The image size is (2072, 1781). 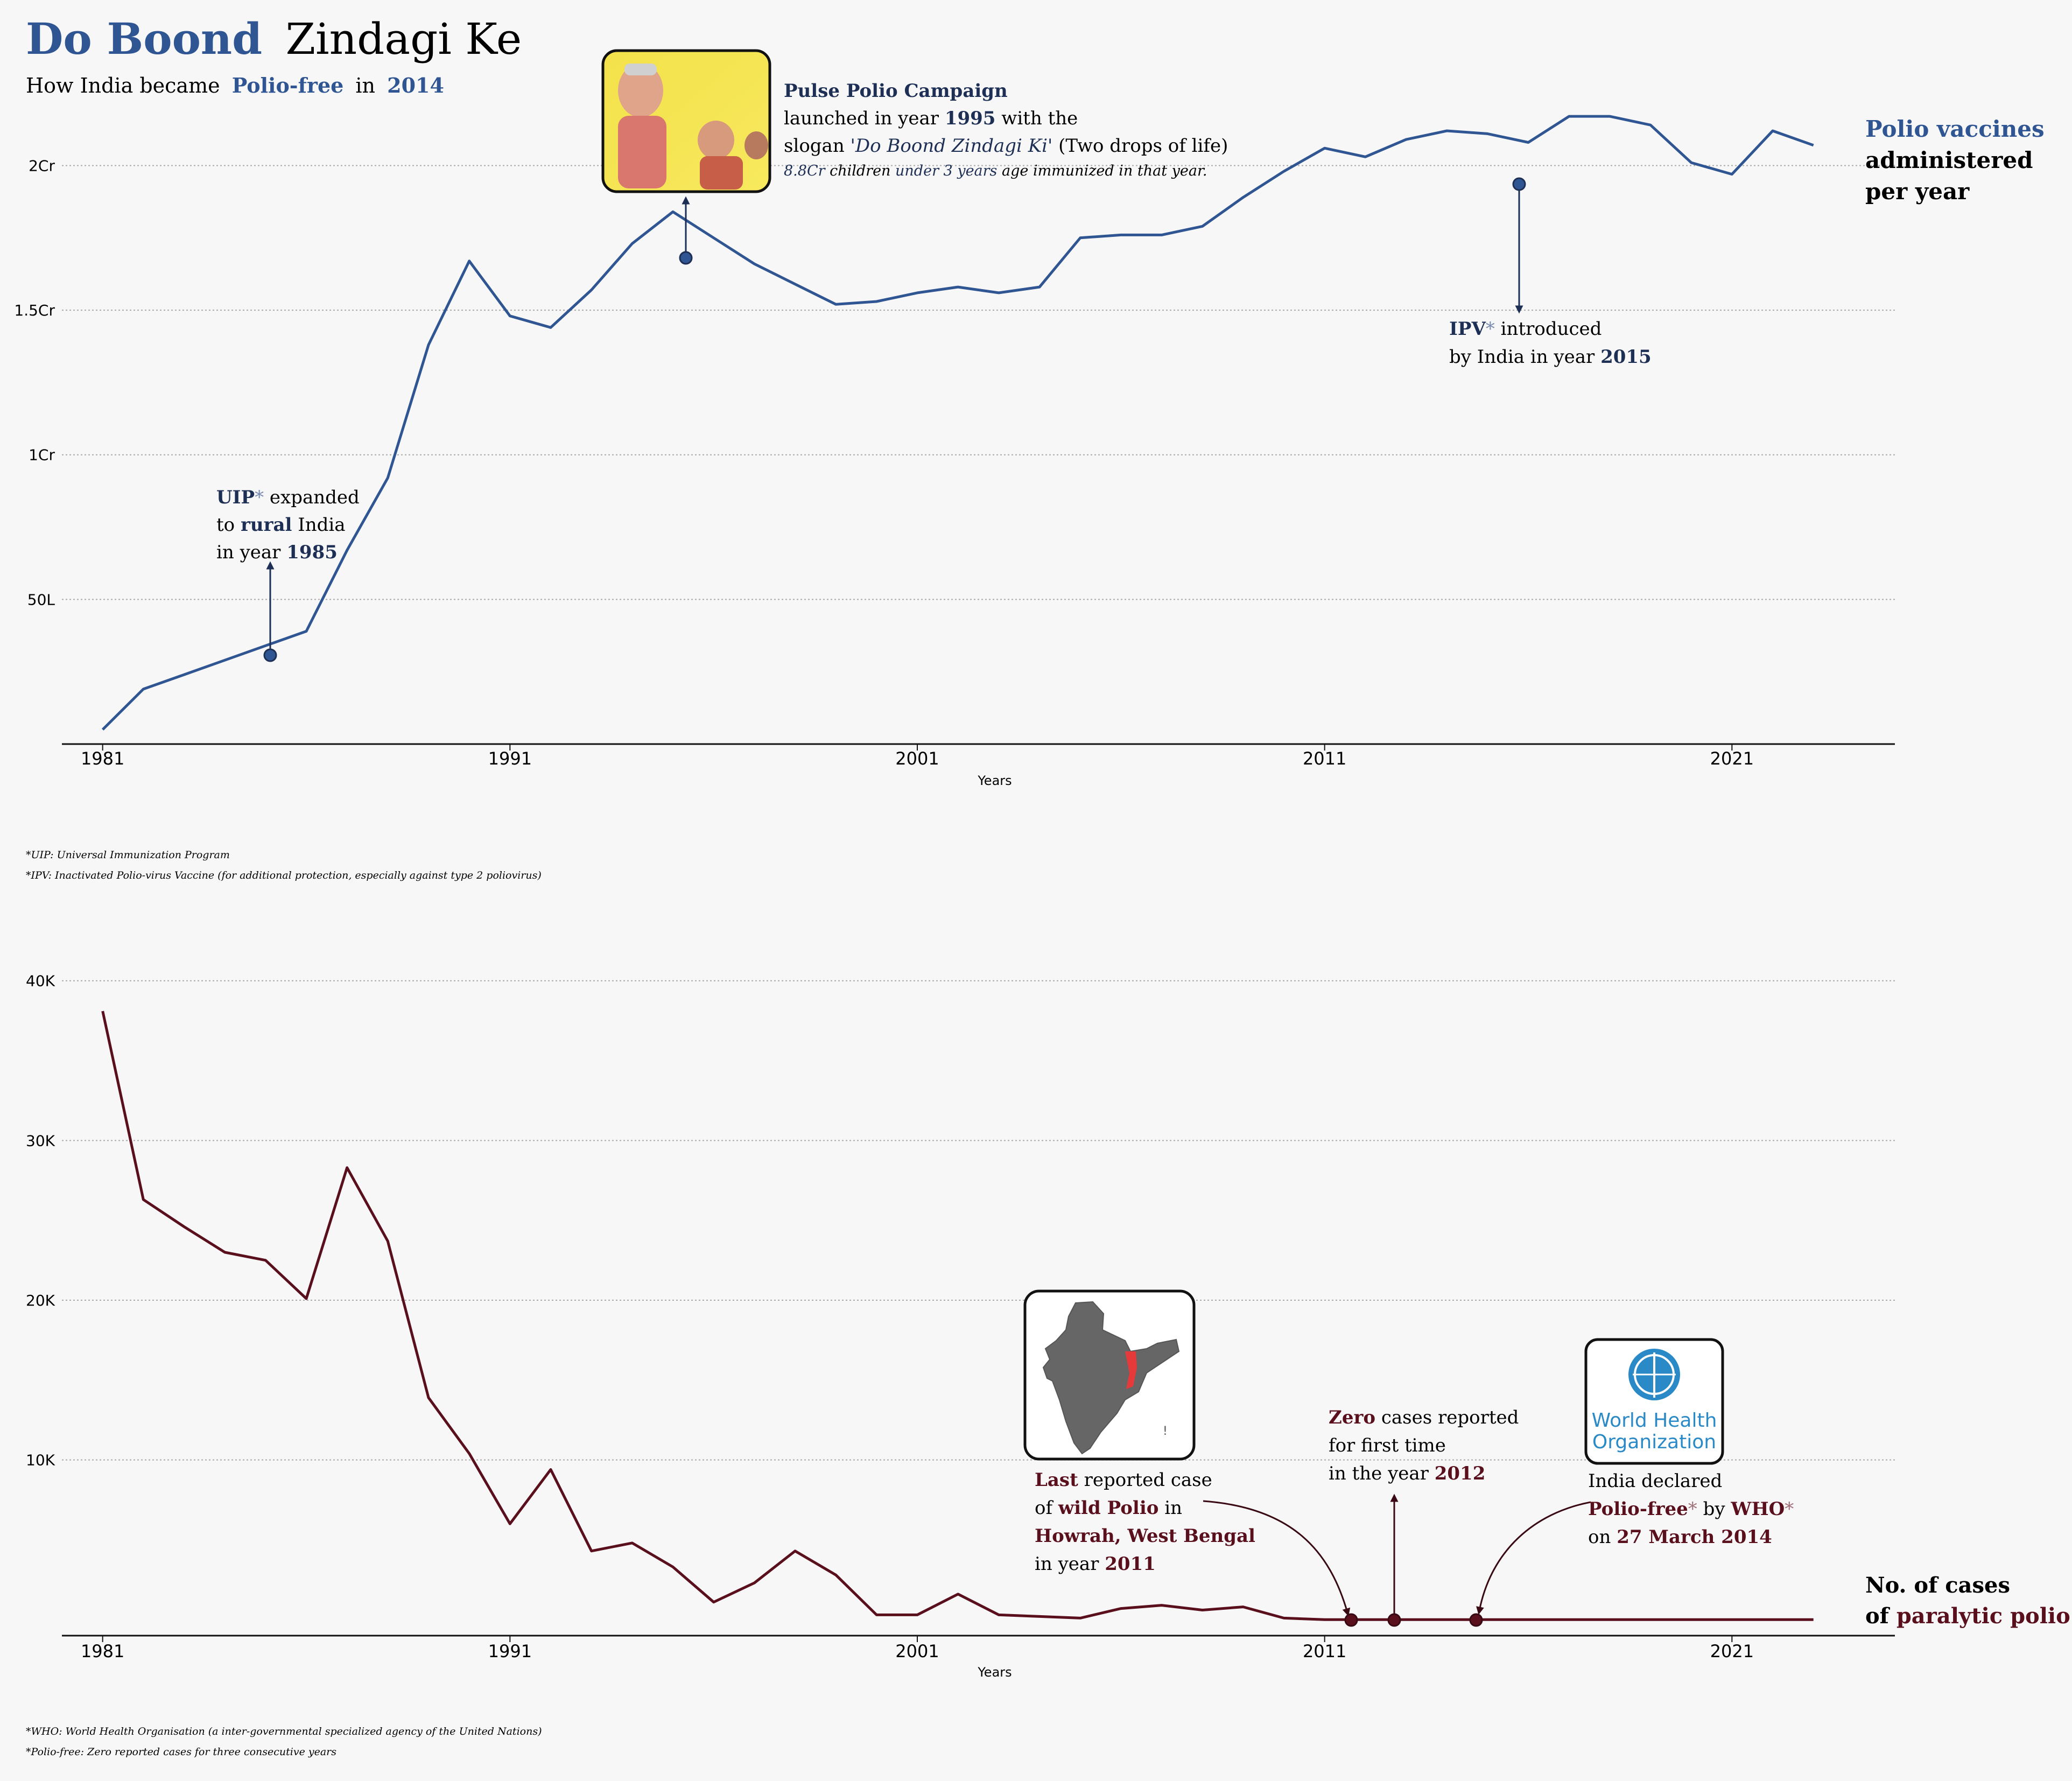 I want to click on vaccine-x-axis-label: Years, so click(x=994, y=781).